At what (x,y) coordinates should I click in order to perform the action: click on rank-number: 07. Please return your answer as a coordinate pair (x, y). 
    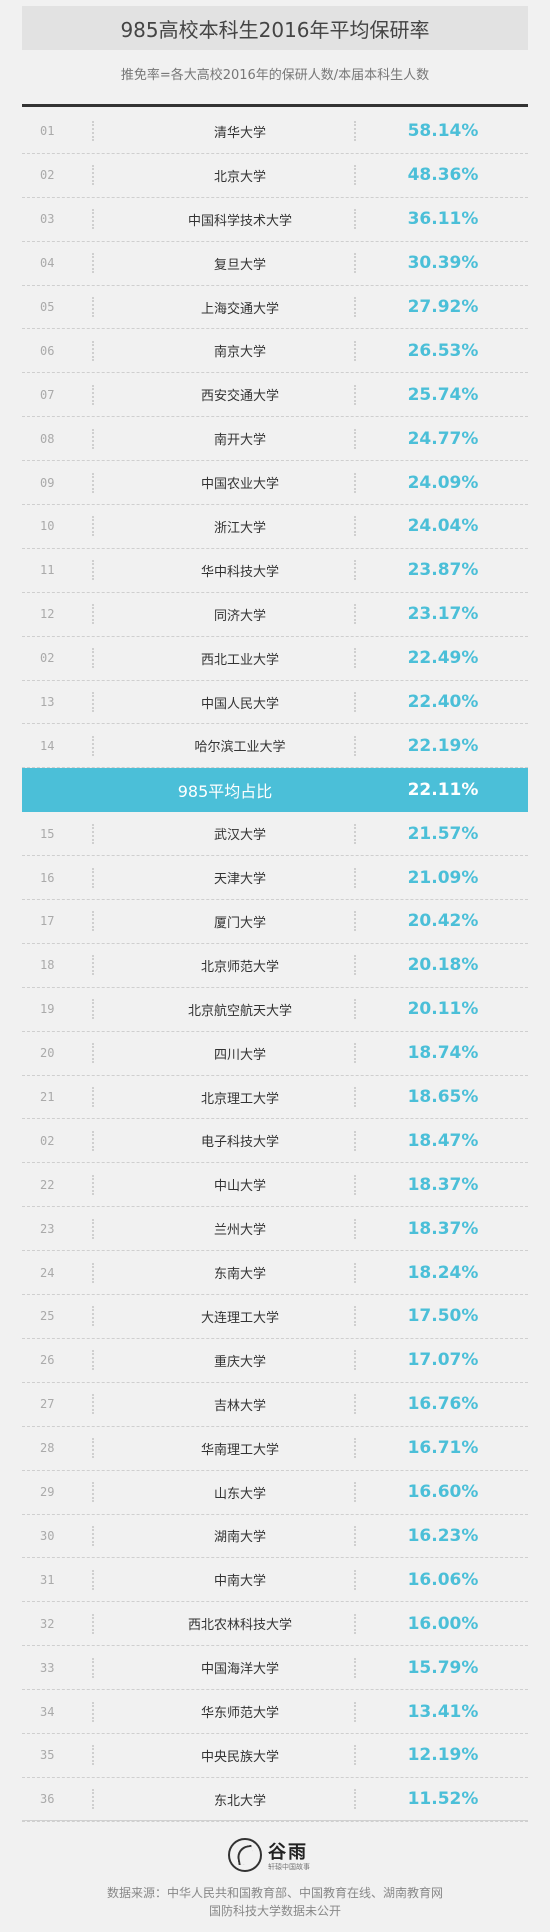
    Looking at the image, I should click on (47, 394).